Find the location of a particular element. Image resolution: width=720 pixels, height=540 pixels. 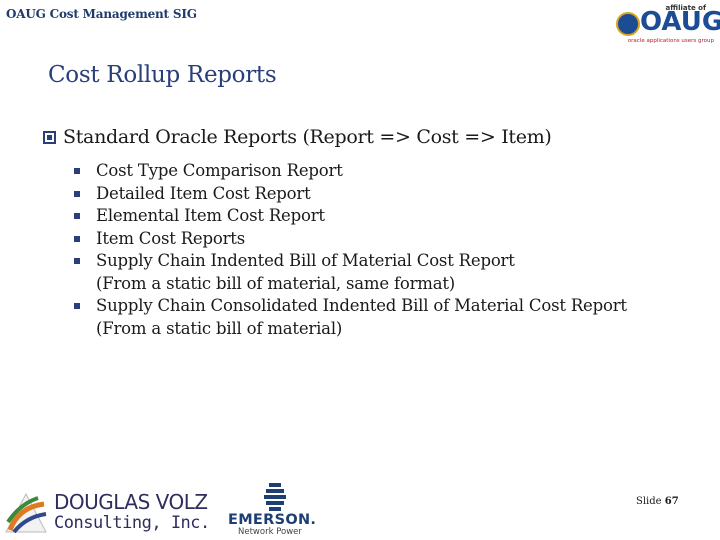

douglas-volz-emblem-icon is located at coordinates (26, 513).